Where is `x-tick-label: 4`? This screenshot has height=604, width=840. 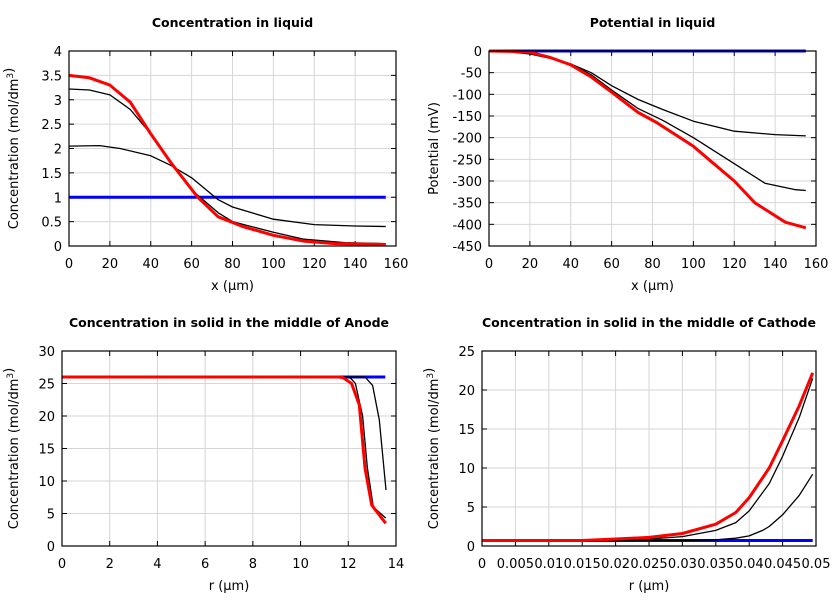 x-tick-label: 4 is located at coordinates (157, 564).